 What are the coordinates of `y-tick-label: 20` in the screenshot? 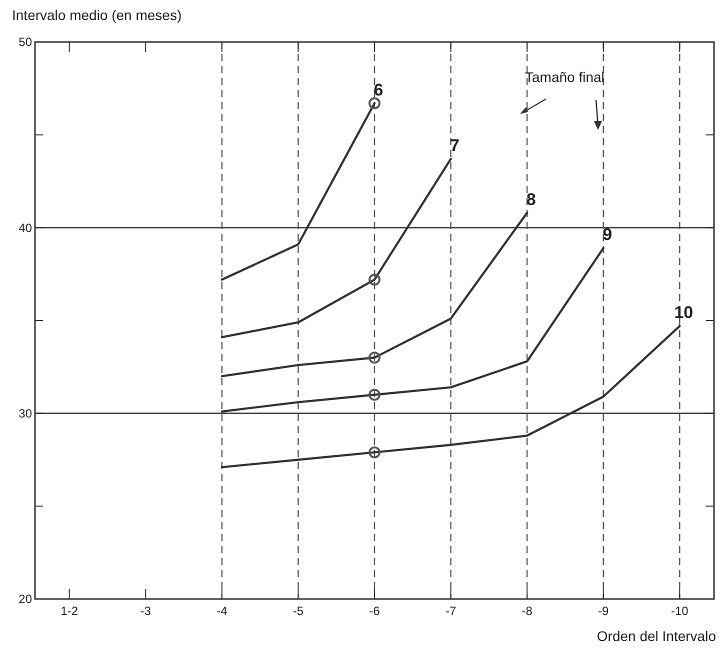 It's located at (25, 599).